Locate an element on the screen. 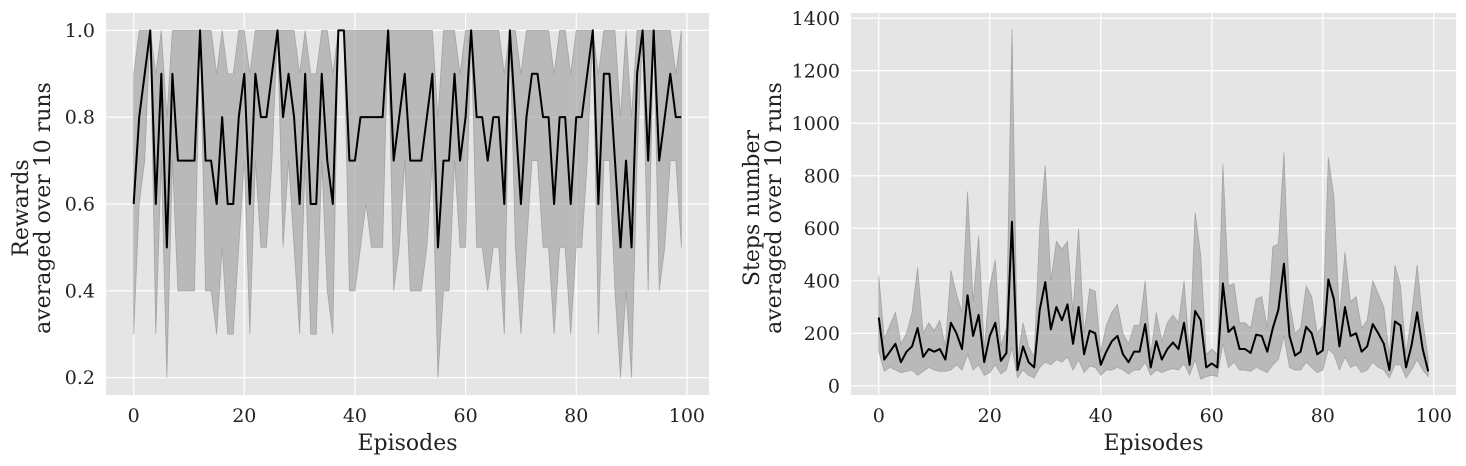 The image size is (1466, 466). rewards-y-tick: 0.2 is located at coordinates (80, 378).